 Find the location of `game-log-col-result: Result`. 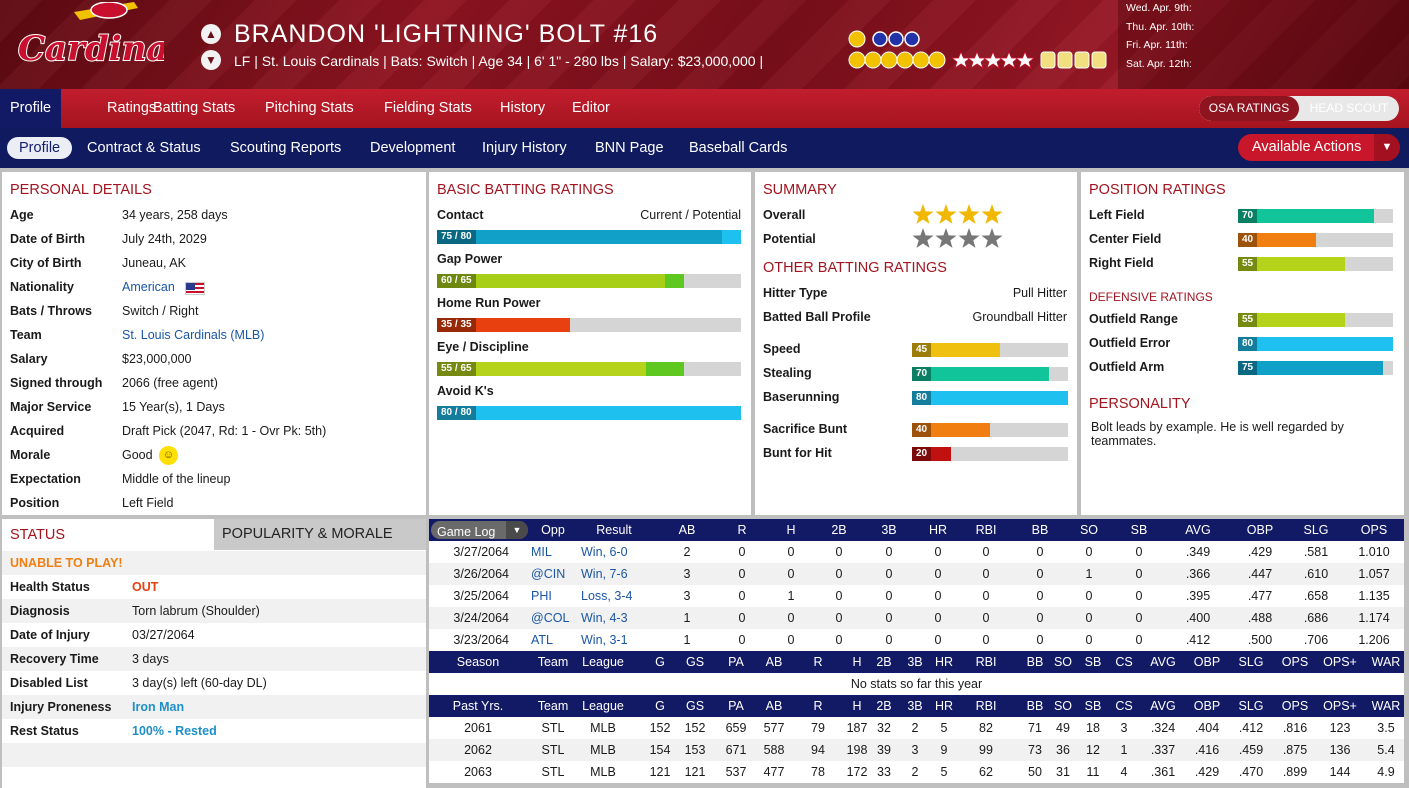

game-log-col-result: Result is located at coordinates (614, 530).